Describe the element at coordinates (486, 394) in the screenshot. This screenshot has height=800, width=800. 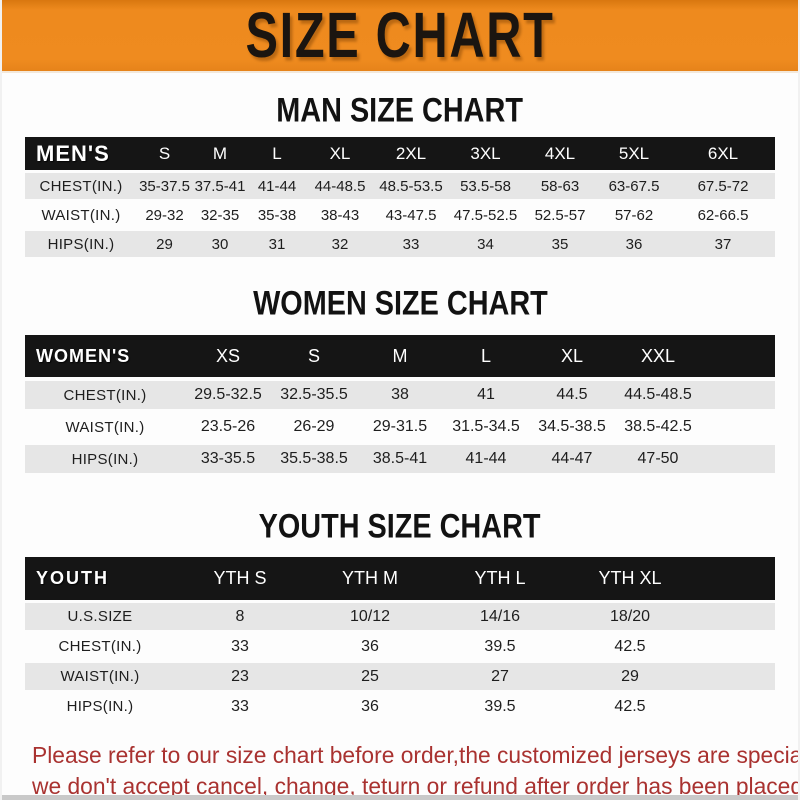
I see `value-cell: 41` at that location.